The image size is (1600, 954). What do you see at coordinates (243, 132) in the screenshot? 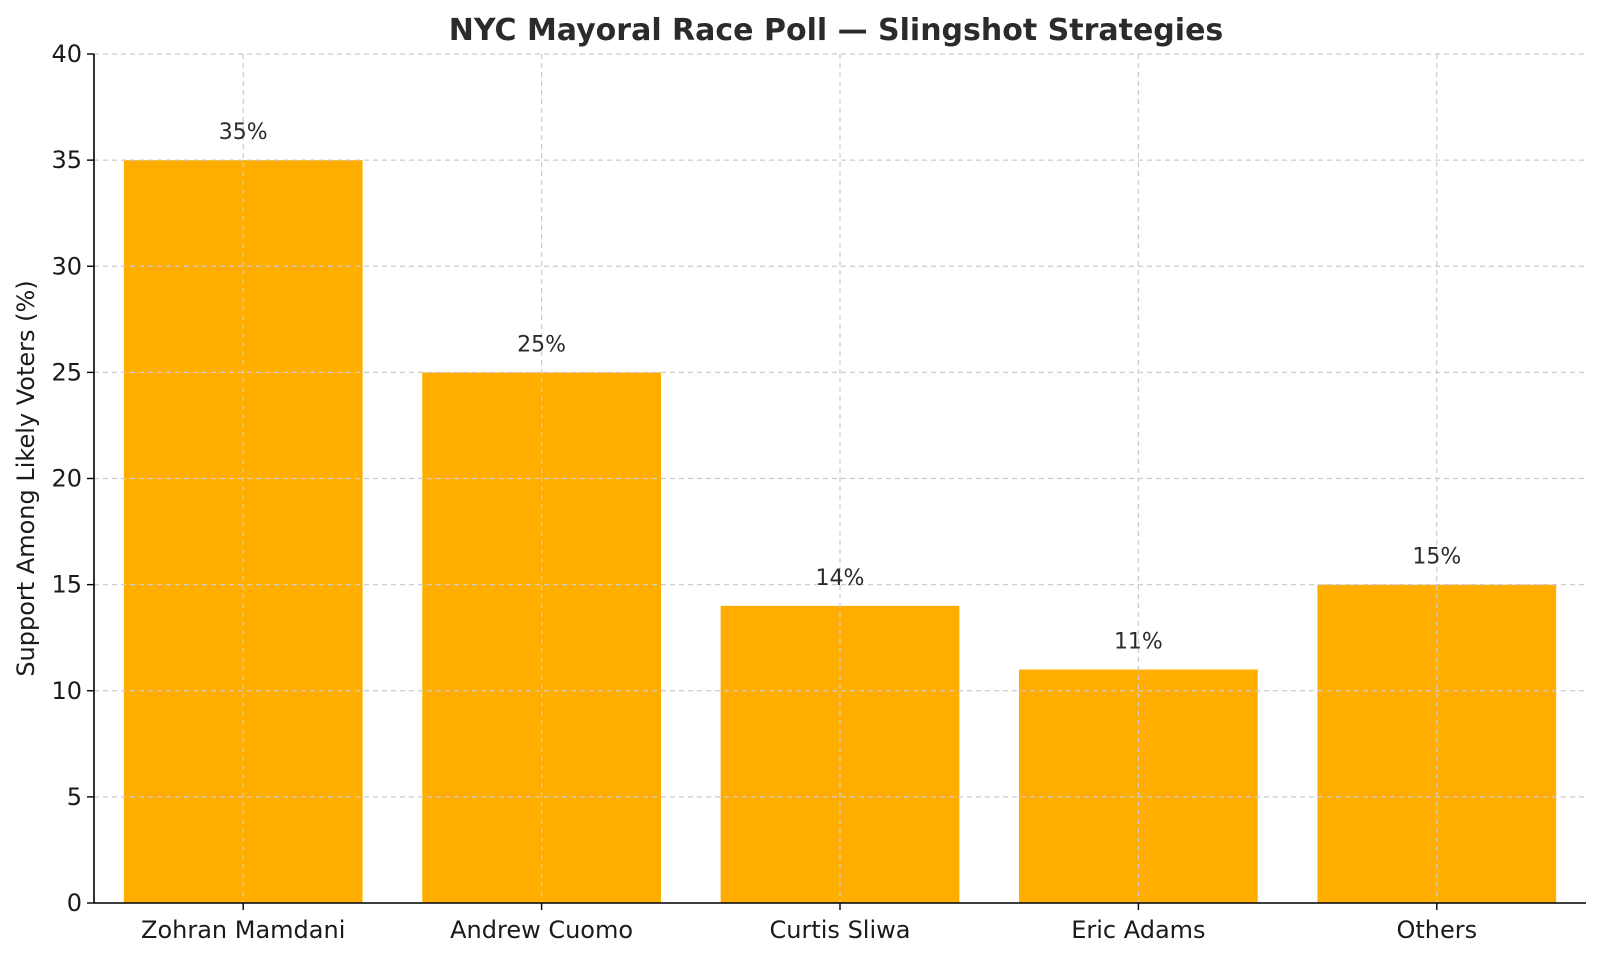
I see `bar-value-label: 35%` at bounding box center [243, 132].